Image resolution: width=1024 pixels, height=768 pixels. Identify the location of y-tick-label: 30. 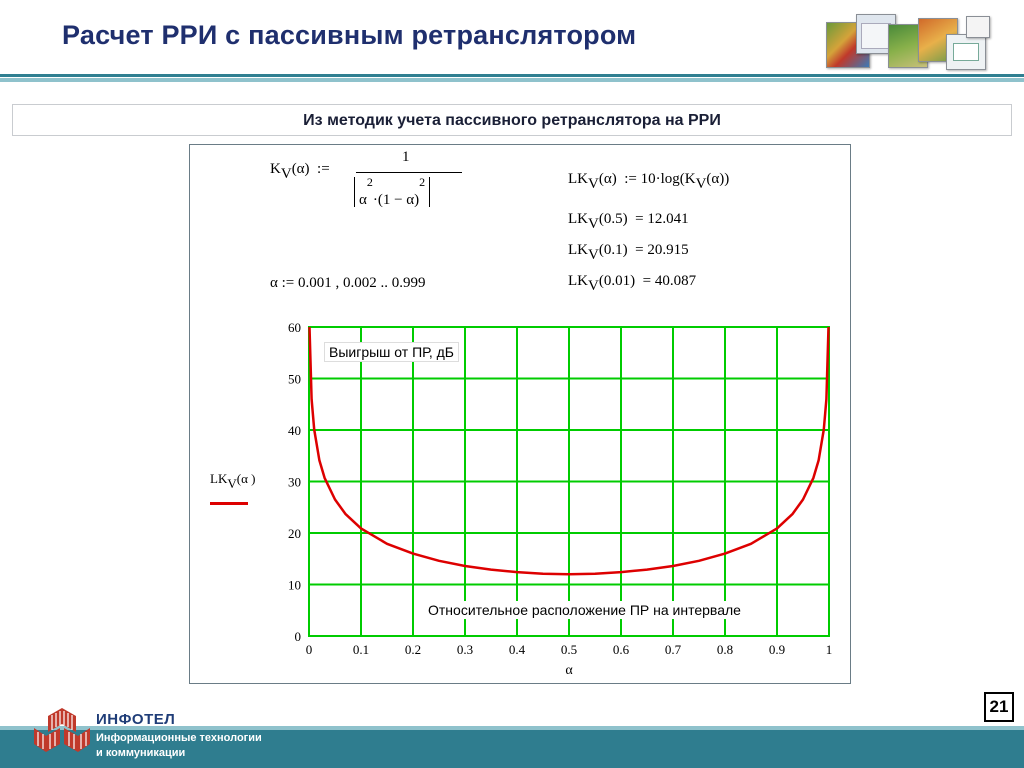
(294, 482).